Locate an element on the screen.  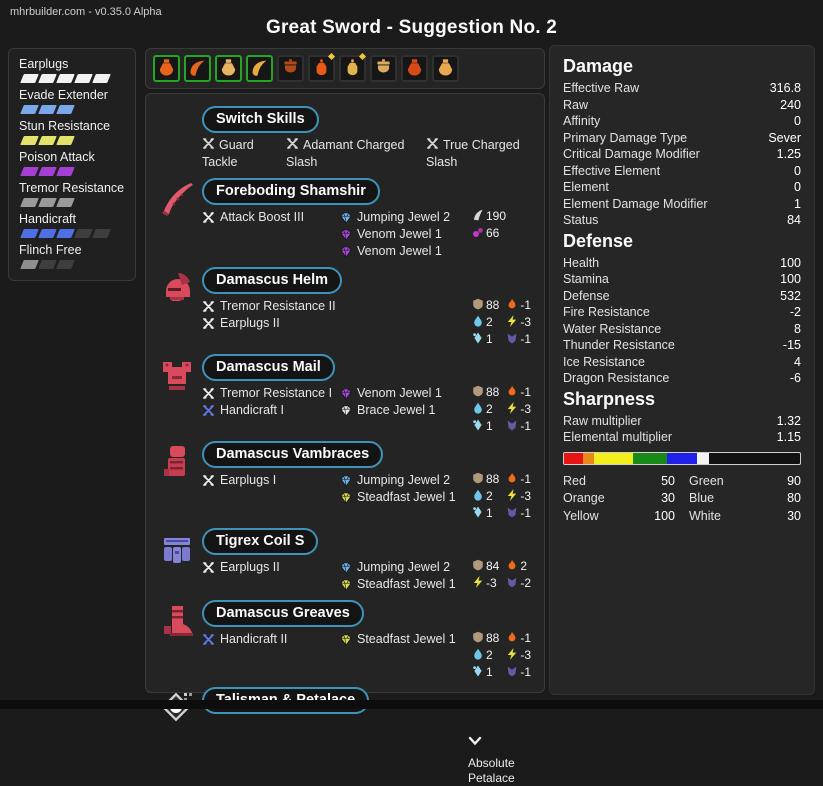
sidebar-skill-stun-resistance: Stun Resistance is located at coordinates (72, 132).